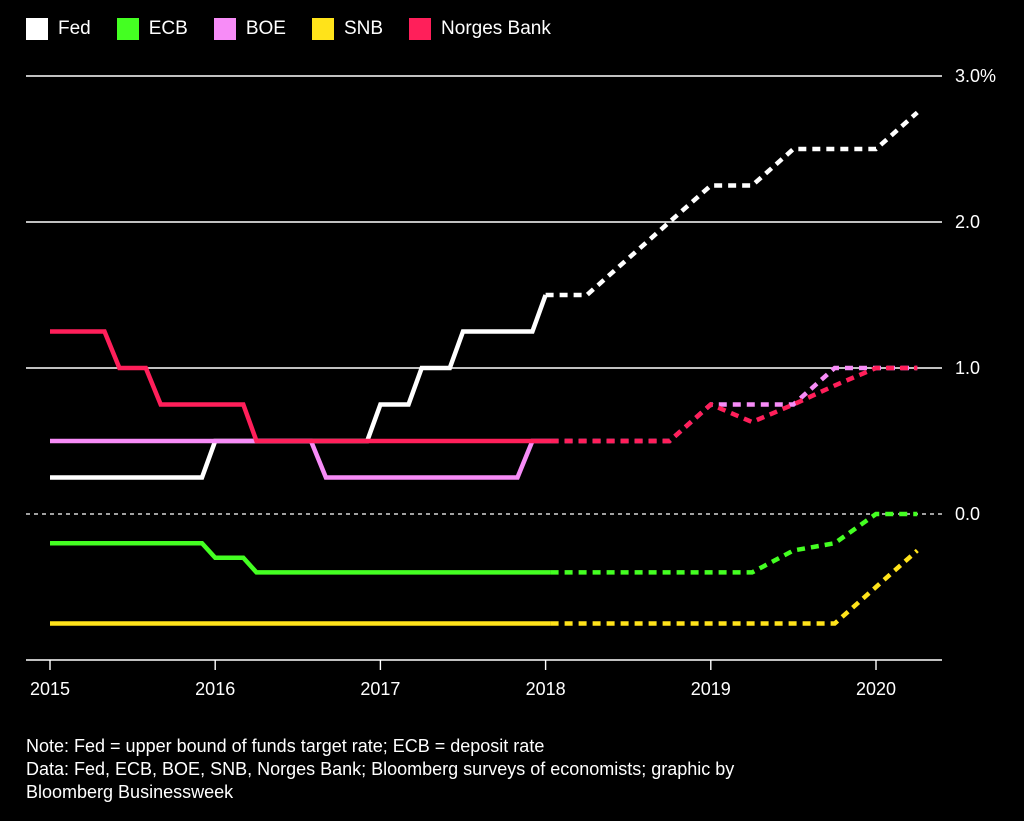 The width and height of the screenshot is (1024, 821). What do you see at coordinates (127, 29) in the screenshot?
I see `legend-swatch-ecb` at bounding box center [127, 29].